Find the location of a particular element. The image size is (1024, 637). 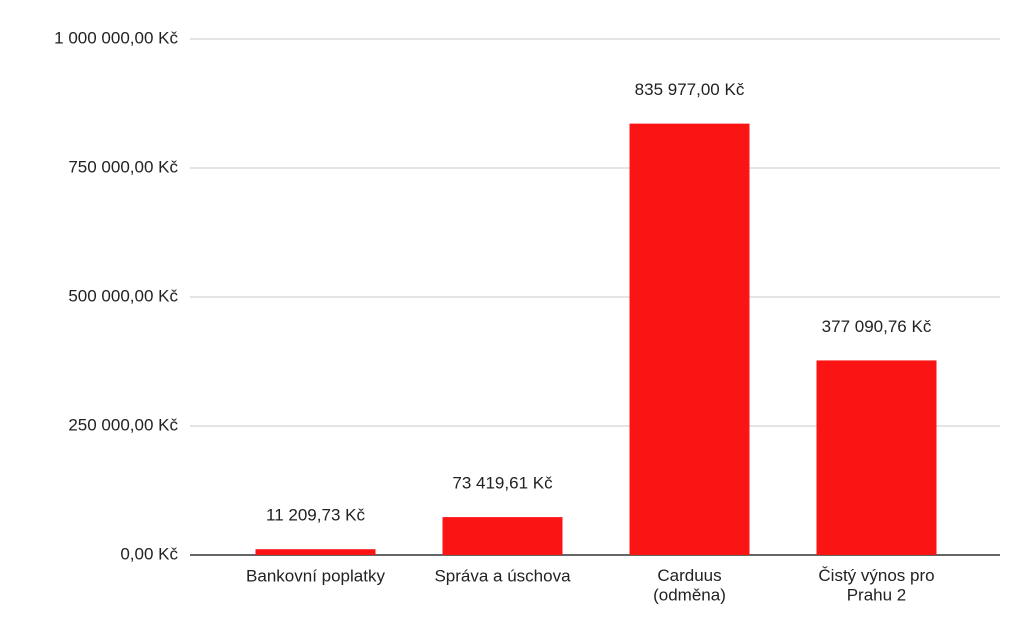

y-tick-label: 1 000 000,00 Kč is located at coordinates (116, 37).